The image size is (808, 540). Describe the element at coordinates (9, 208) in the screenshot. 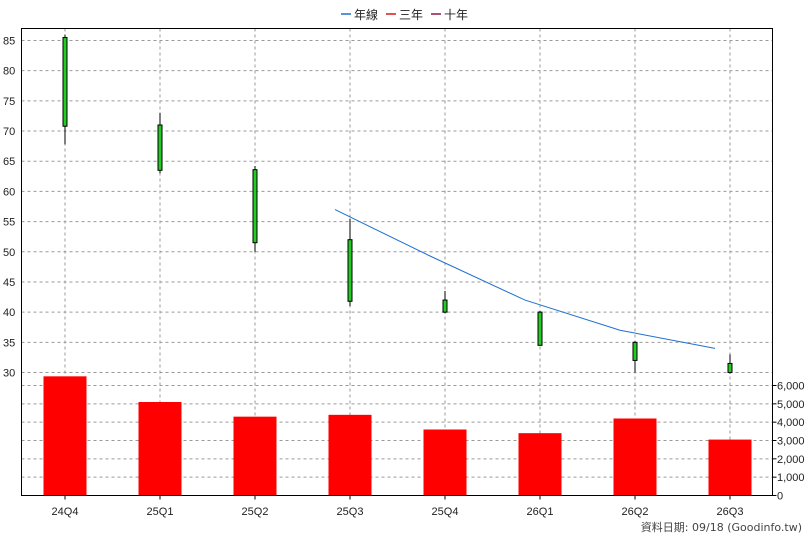

I see `price-axis-ticks: 30 35 40 45 50 55 60 65 70 75 80 85` at that location.